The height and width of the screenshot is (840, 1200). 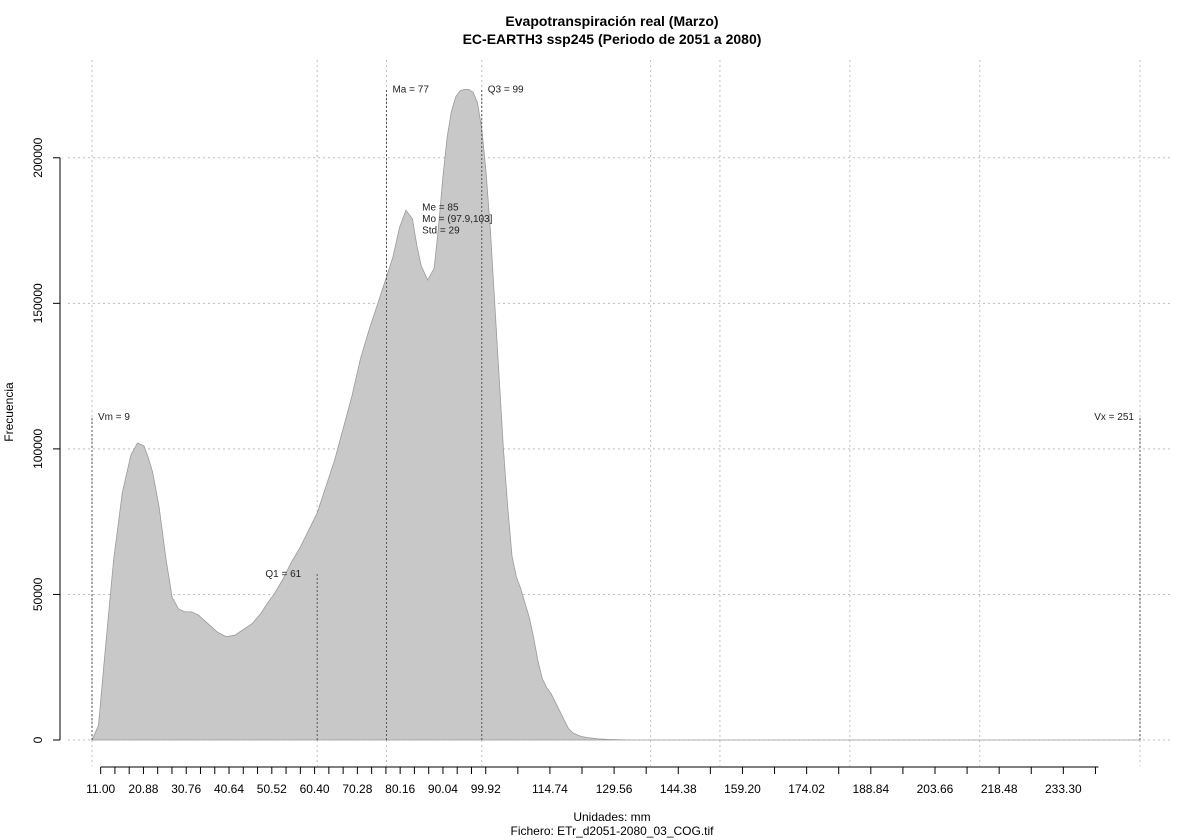 What do you see at coordinates (1063, 789) in the screenshot?
I see `x-tick-label: 233.30` at bounding box center [1063, 789].